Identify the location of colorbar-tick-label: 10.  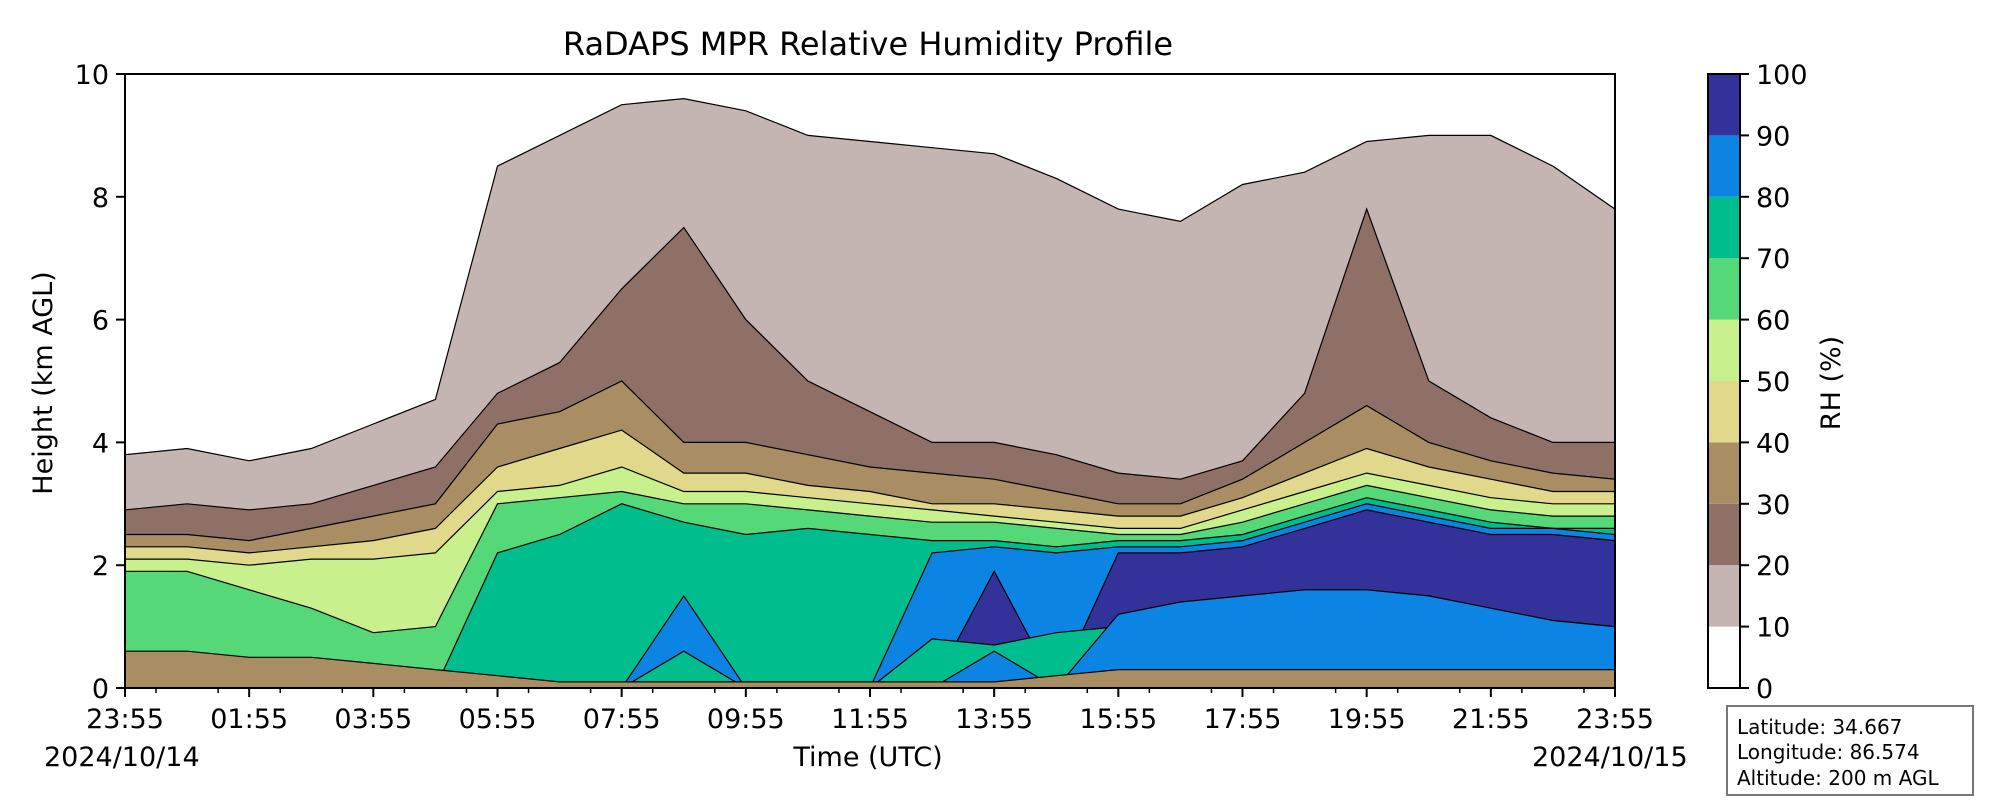
(1773, 628).